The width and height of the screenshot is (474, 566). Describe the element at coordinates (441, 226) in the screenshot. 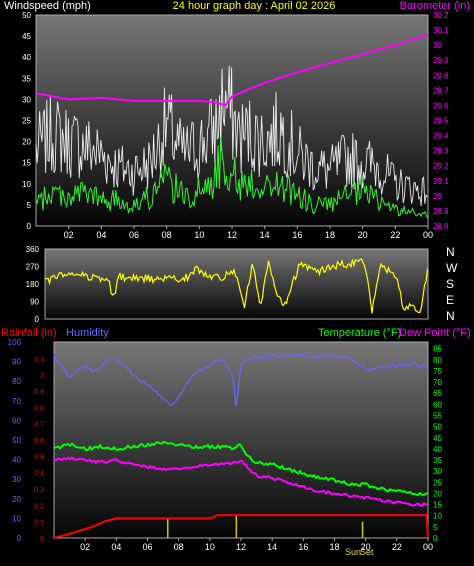

I see `baro-ytick-label: 28.8` at that location.